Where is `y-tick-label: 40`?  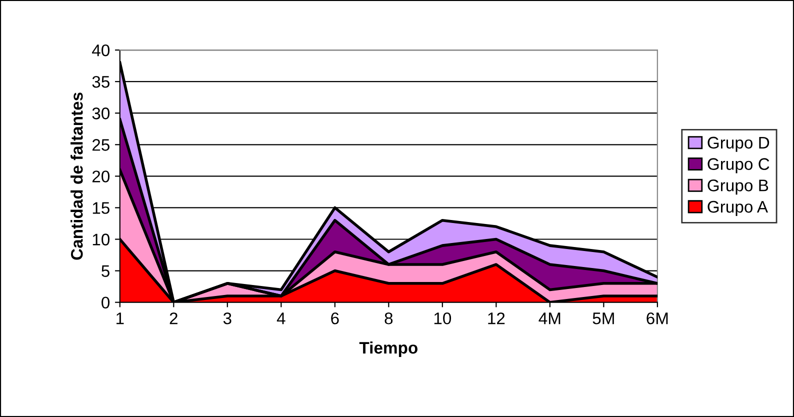 y-tick-label: 40 is located at coordinates (101, 50).